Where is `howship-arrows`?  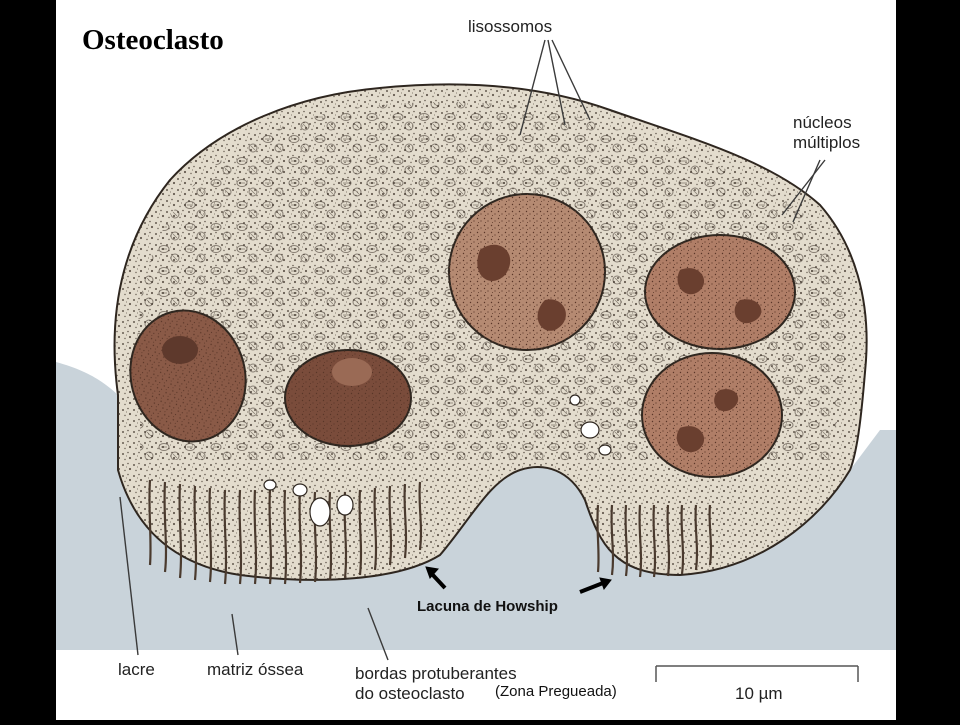 howship-arrows is located at coordinates (518, 580).